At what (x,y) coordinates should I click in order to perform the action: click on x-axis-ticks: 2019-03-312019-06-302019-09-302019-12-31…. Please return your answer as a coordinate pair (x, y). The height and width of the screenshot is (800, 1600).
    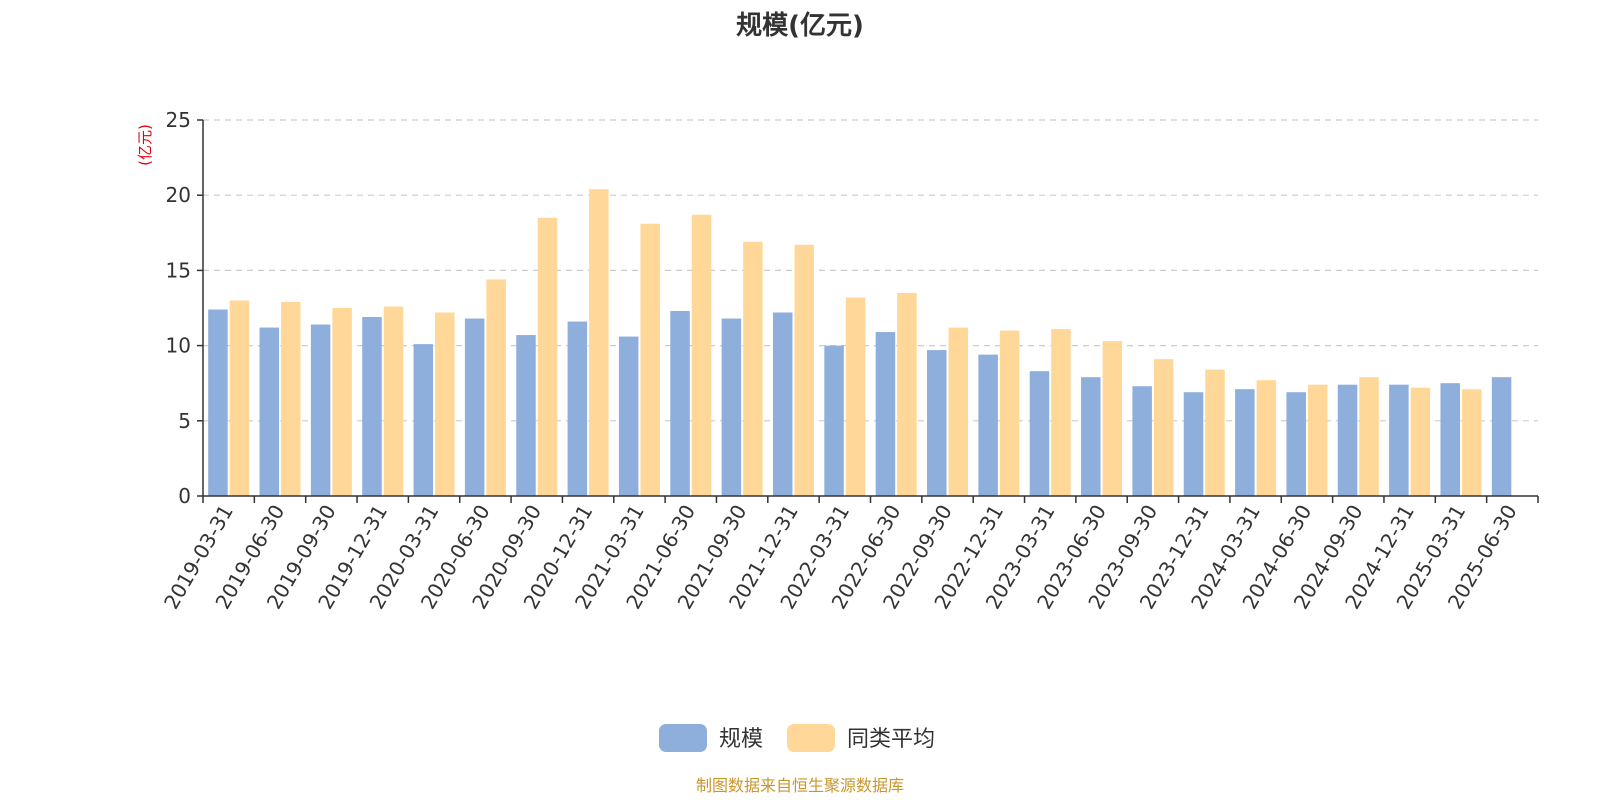
    Looking at the image, I should click on (849, 554).